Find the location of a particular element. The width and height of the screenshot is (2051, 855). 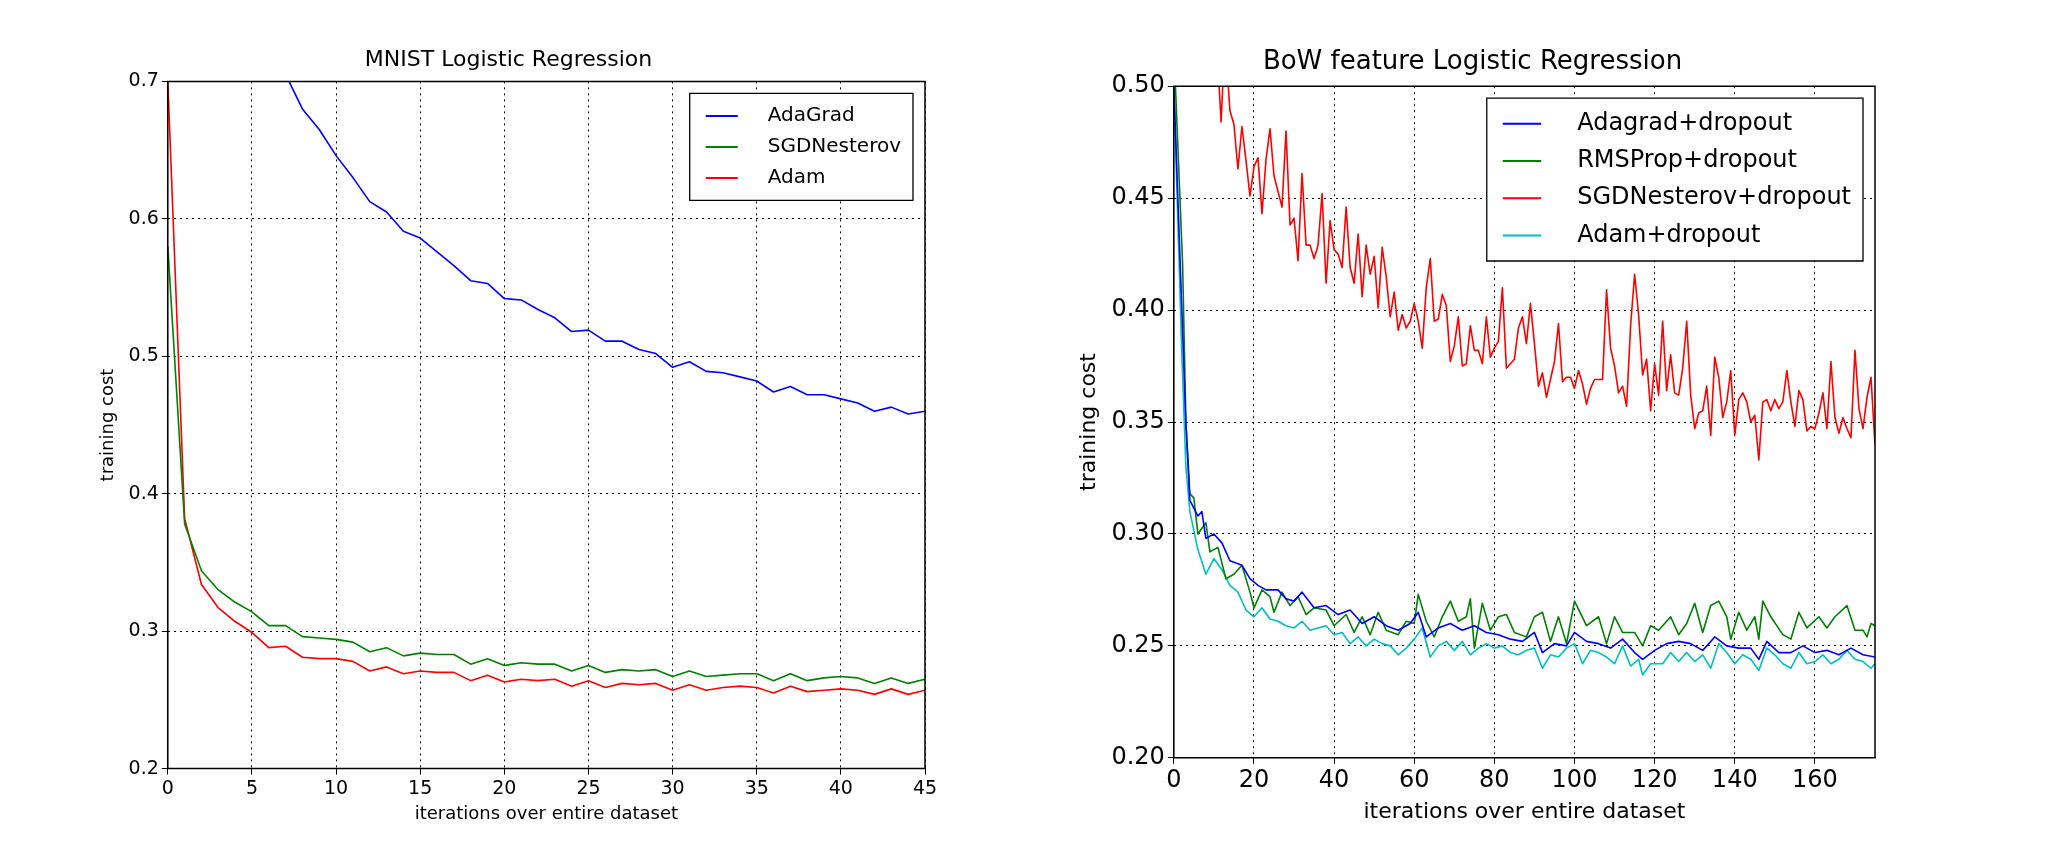

x-tick-label: 25 is located at coordinates (588, 786).